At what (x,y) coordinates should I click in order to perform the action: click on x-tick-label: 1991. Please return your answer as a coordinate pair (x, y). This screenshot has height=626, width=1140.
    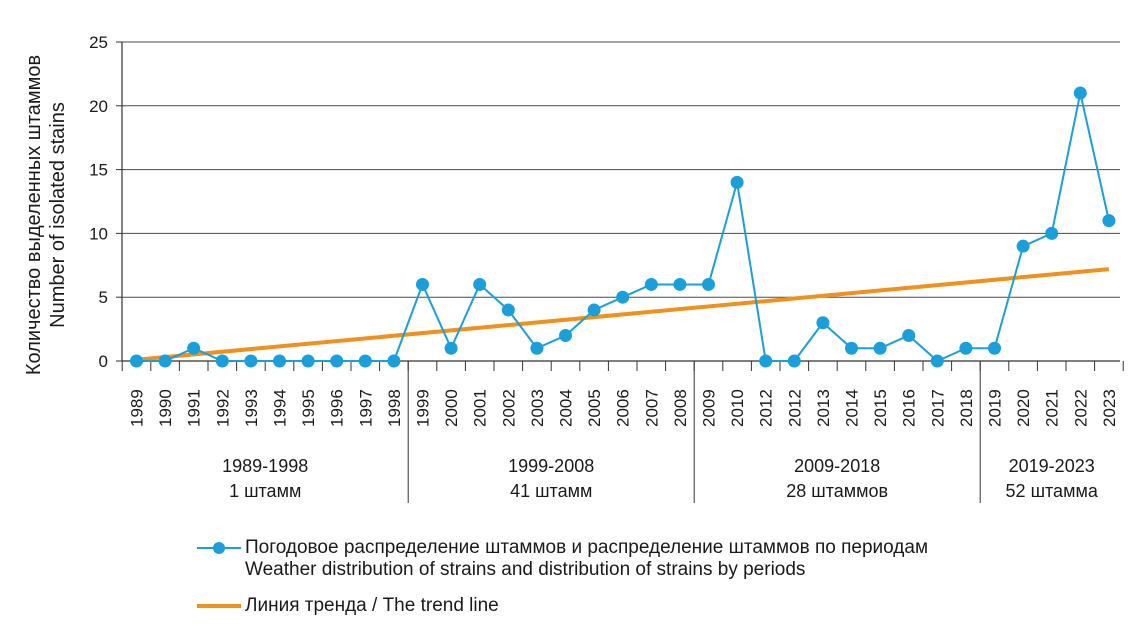
    Looking at the image, I should click on (194, 408).